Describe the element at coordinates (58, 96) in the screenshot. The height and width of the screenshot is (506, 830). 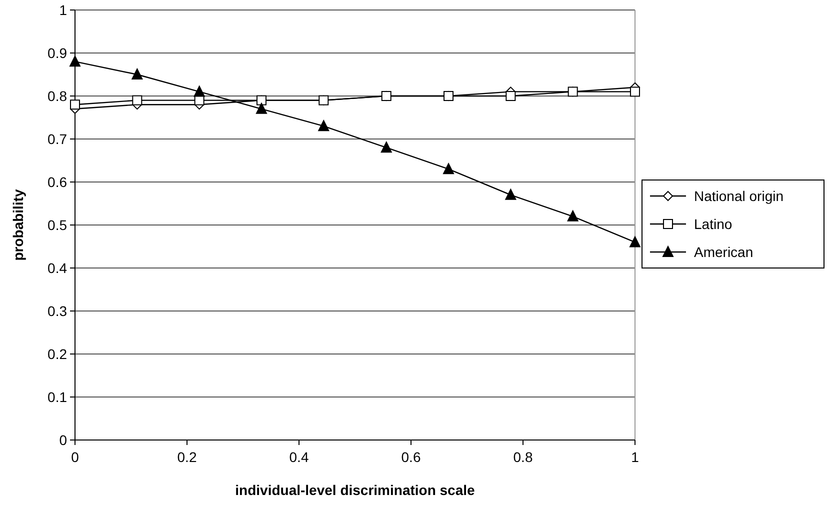
I see `y-tick-label: 0.8` at that location.